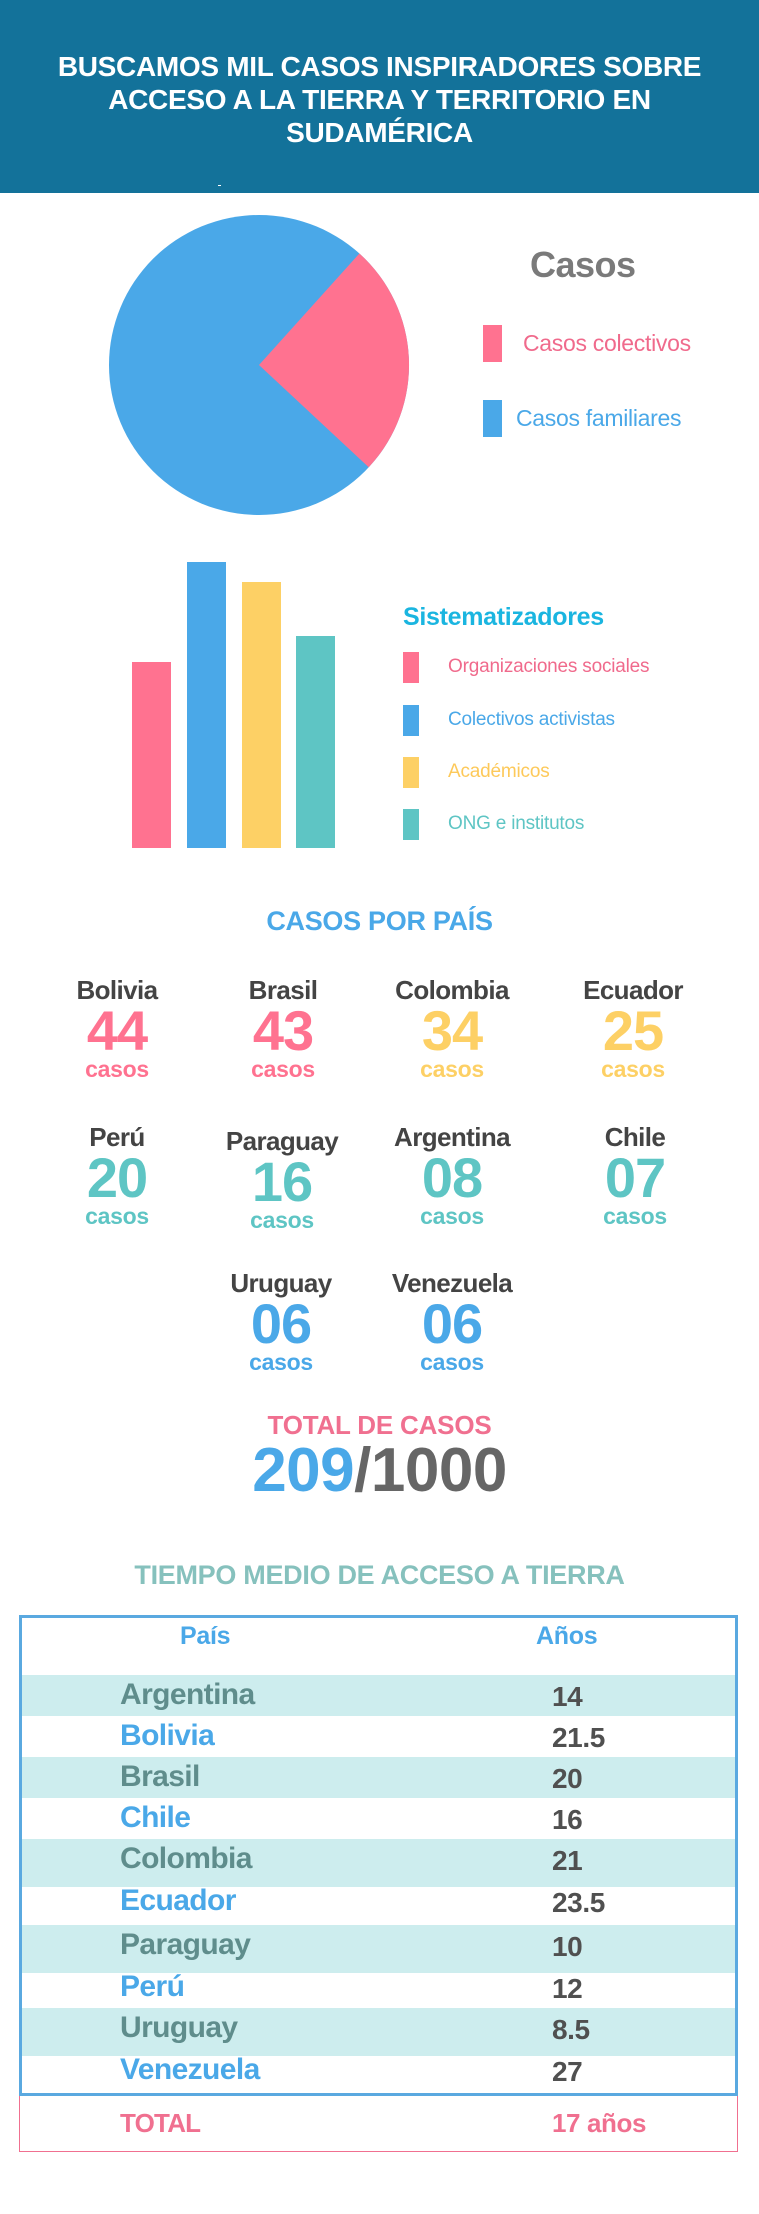 The image size is (759, 2214). I want to click on country-count: 43, so click(283, 1030).